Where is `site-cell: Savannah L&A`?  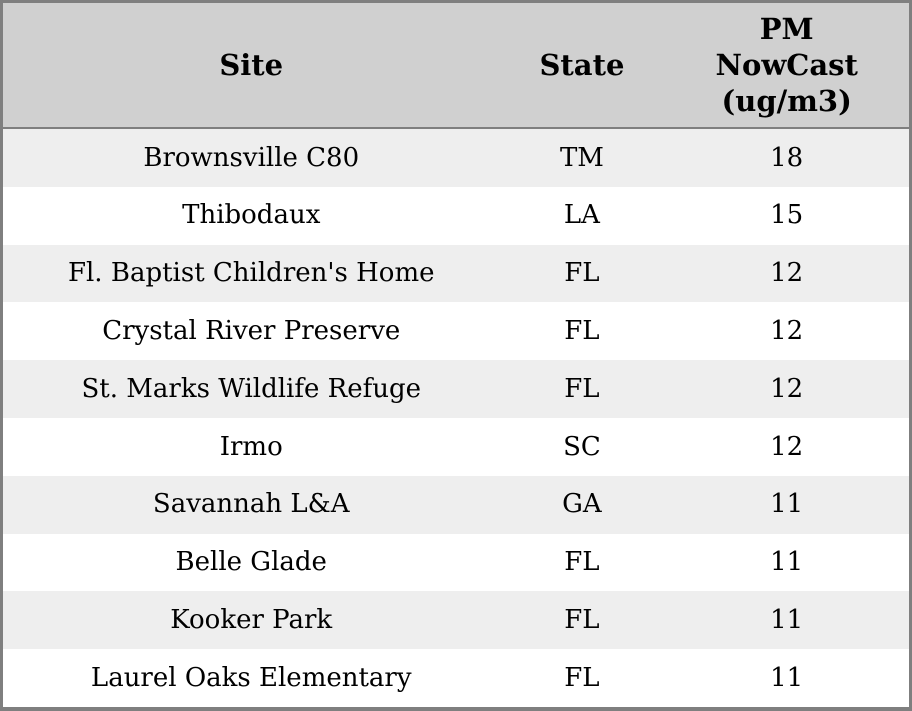 site-cell: Savannah L&A is located at coordinates (251, 504).